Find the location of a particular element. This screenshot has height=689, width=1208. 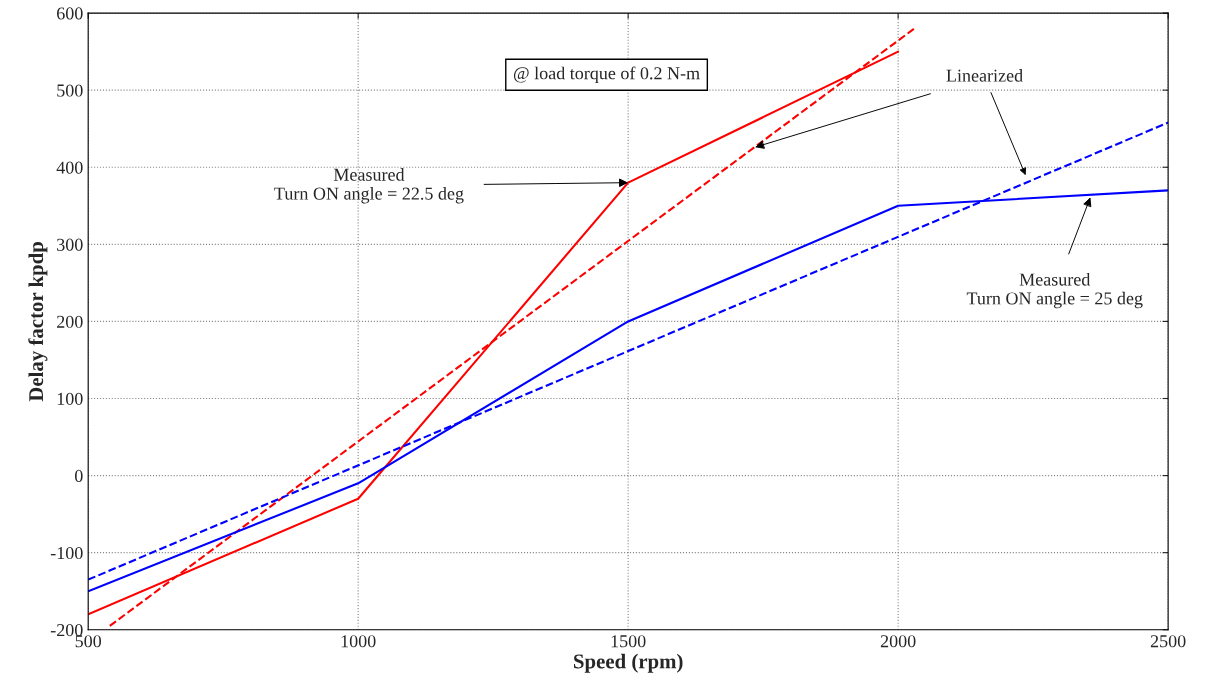

y-tick-label: 300 is located at coordinates (70, 244).